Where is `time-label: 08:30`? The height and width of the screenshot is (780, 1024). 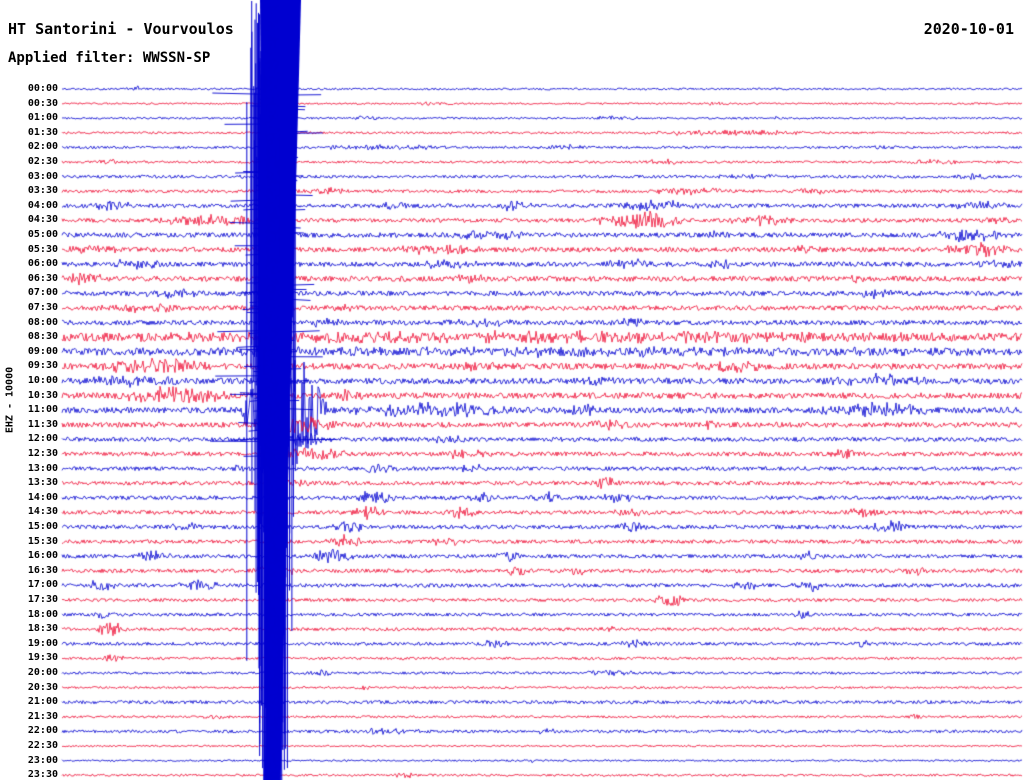
time-label: 08:30 is located at coordinates (42, 337).